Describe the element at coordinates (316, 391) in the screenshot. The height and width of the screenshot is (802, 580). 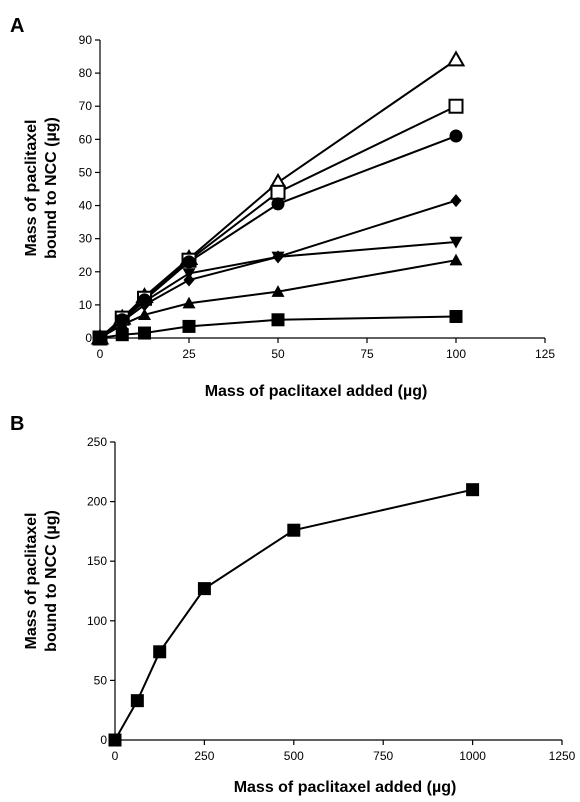
I see `x-axis-title-a: Mass of paclitaxel added (µg)` at that location.